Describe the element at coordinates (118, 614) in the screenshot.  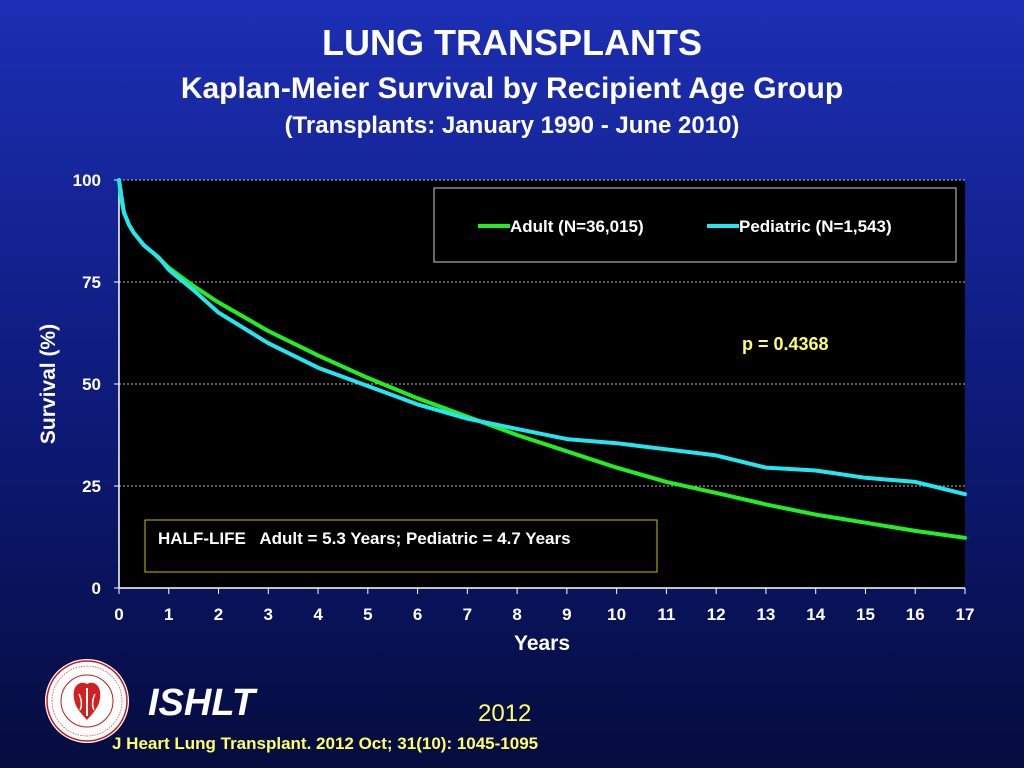
I see `x-tick-label: 0` at that location.